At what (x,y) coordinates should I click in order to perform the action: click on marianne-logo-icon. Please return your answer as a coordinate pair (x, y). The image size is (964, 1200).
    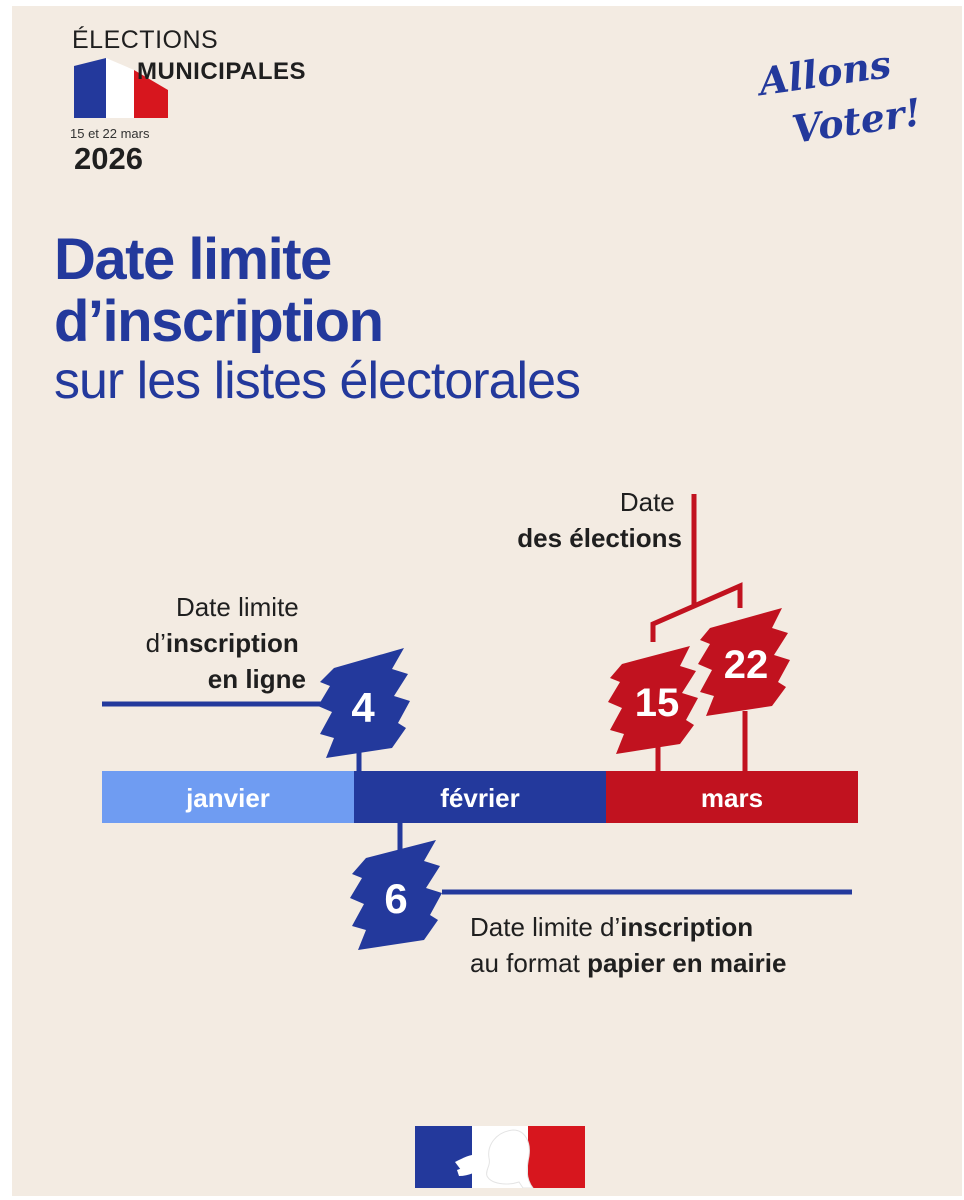
    Looking at the image, I should click on (500, 1157).